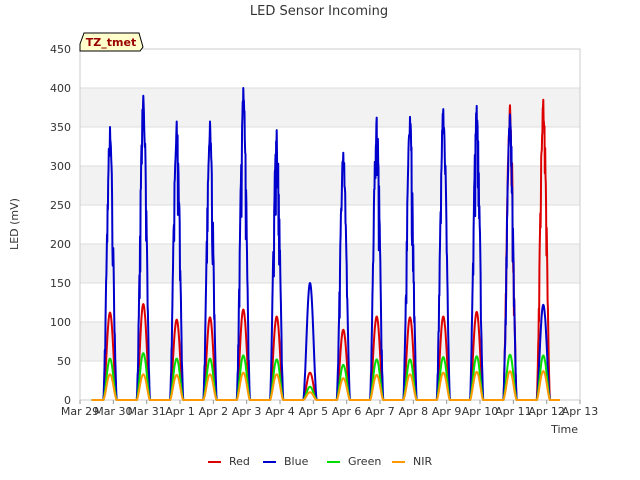 The width and height of the screenshot is (640, 480). Describe the element at coordinates (239, 461) in the screenshot. I see `legend-label: Red` at that location.